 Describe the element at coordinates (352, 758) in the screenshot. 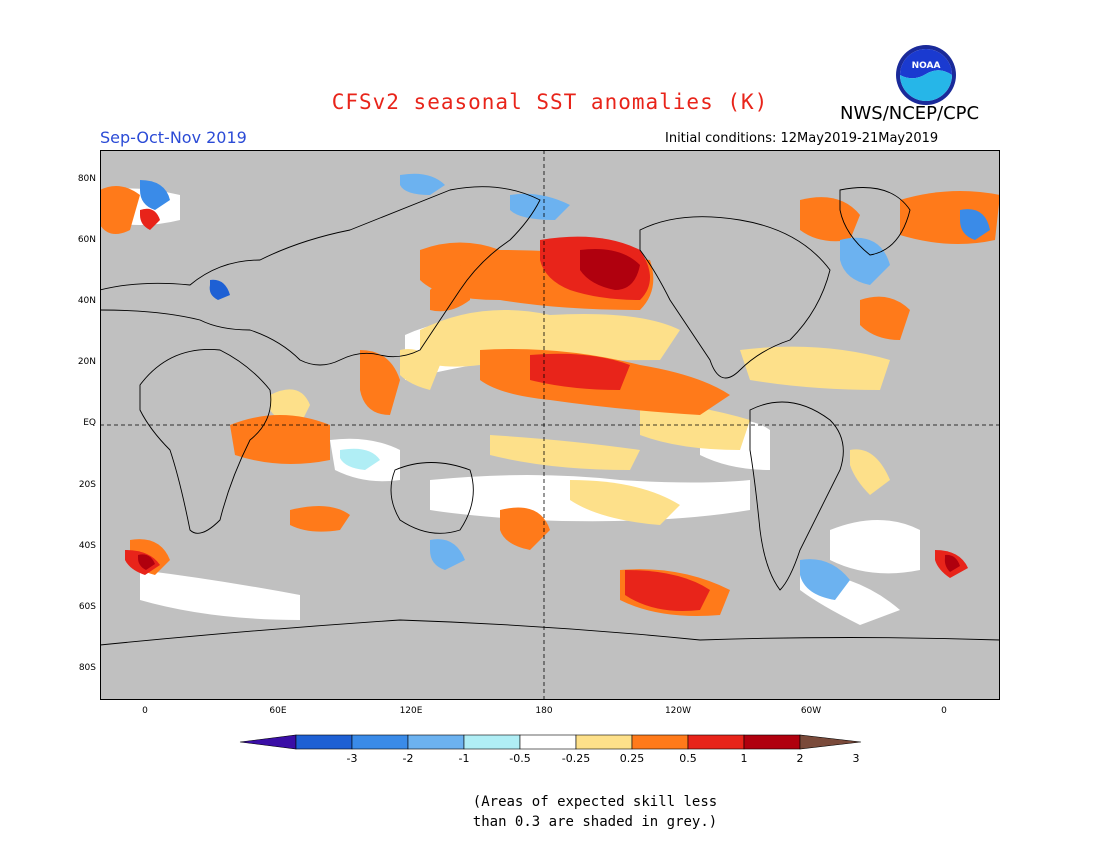

I see `colorbar-label: -3` at that location.